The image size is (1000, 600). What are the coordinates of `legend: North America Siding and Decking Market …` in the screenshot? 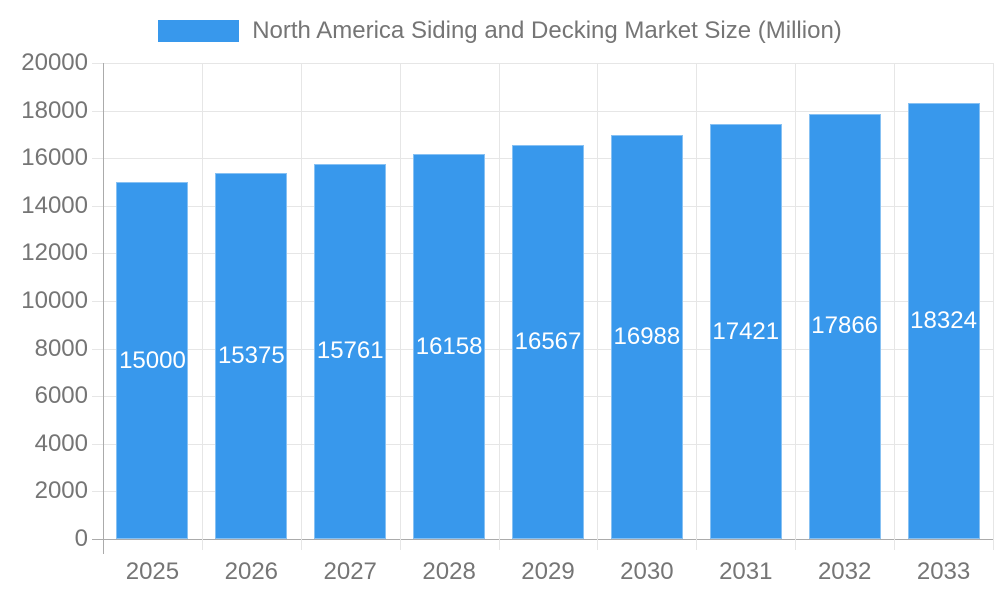 It's located at (500, 31).